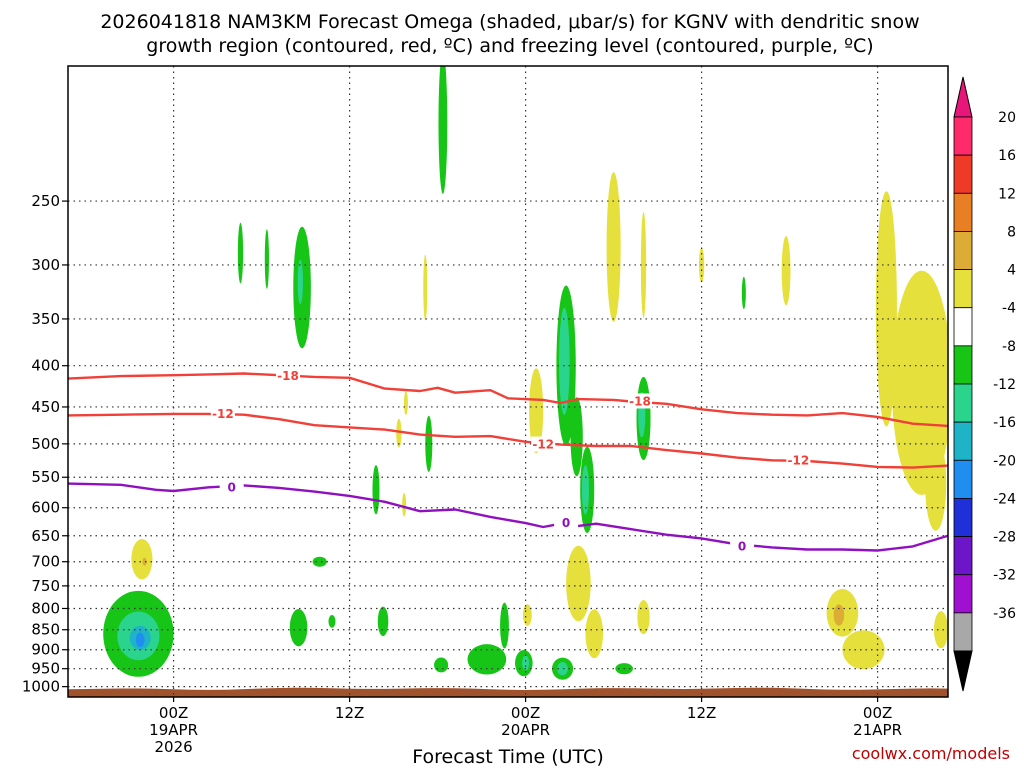 The width and height of the screenshot is (1024, 768). I want to click on x-axis-label: Forecast Time (UTC), so click(507, 757).